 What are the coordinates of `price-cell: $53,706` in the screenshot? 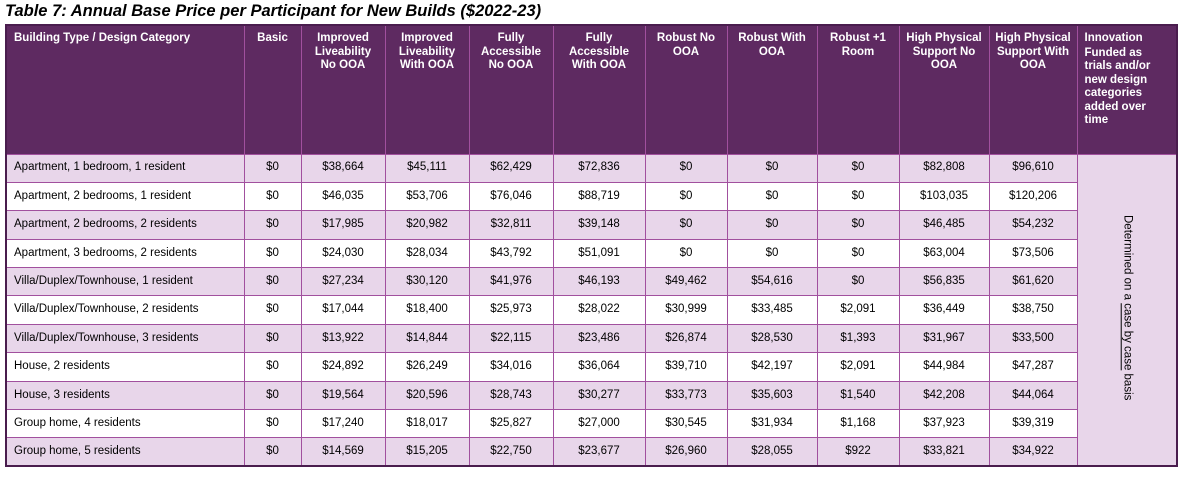 It's located at (427, 196).